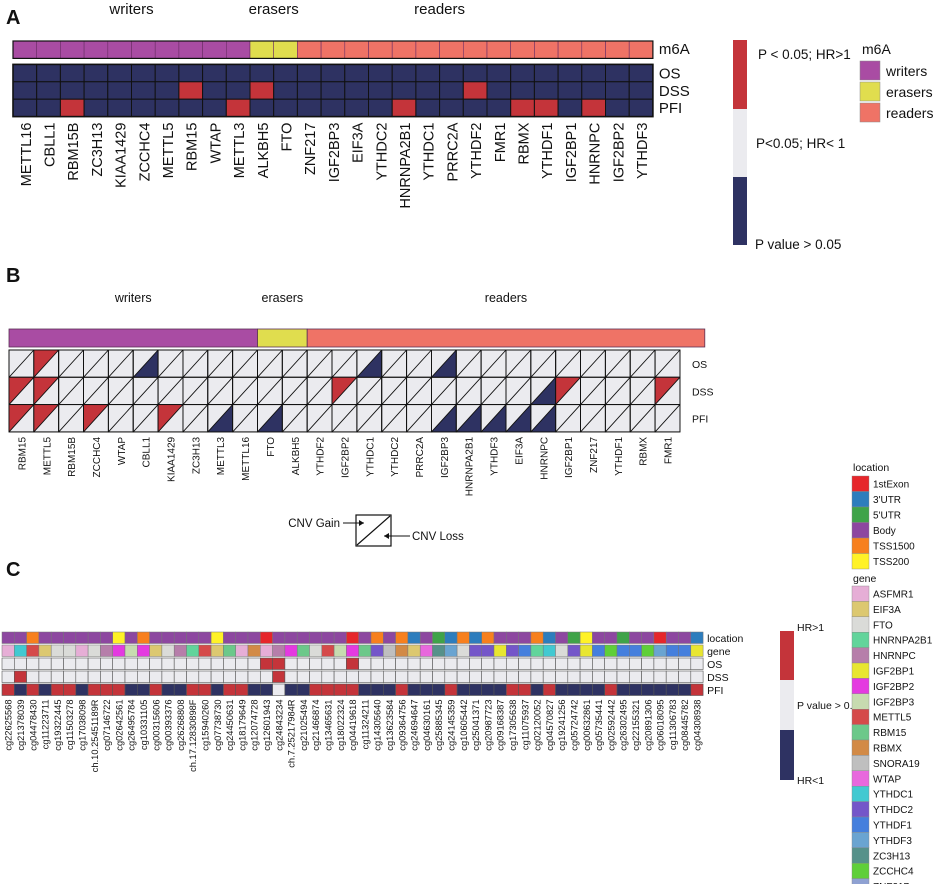 The image size is (941, 884). Describe the element at coordinates (569, 457) in the screenshot. I see `gene-label: IGF2BP1` at that location.